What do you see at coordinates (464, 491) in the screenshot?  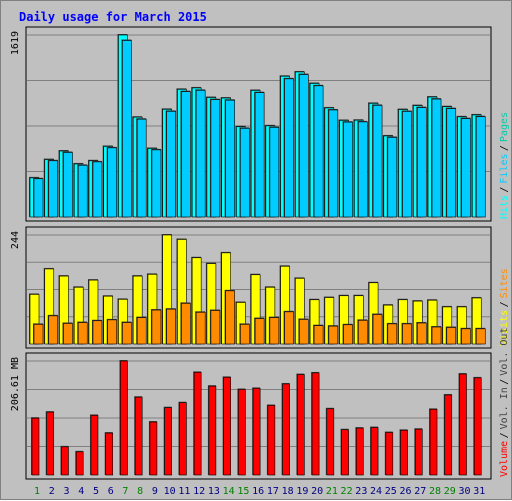 I see `day-label-30: 30` at bounding box center [464, 491].